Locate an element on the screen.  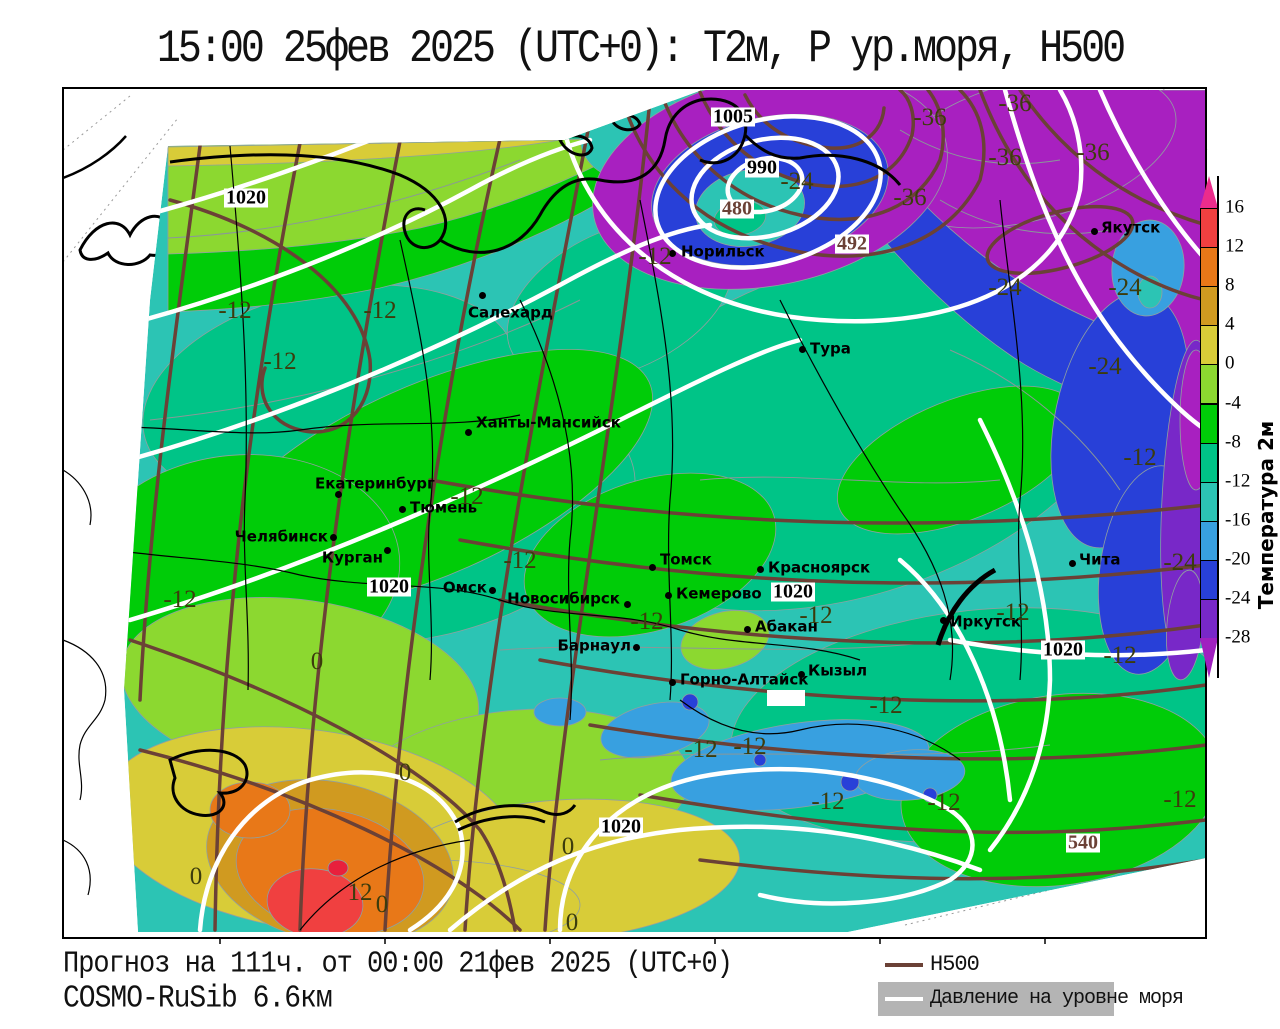
pressure-line-sample is located at coordinates (904, 999).